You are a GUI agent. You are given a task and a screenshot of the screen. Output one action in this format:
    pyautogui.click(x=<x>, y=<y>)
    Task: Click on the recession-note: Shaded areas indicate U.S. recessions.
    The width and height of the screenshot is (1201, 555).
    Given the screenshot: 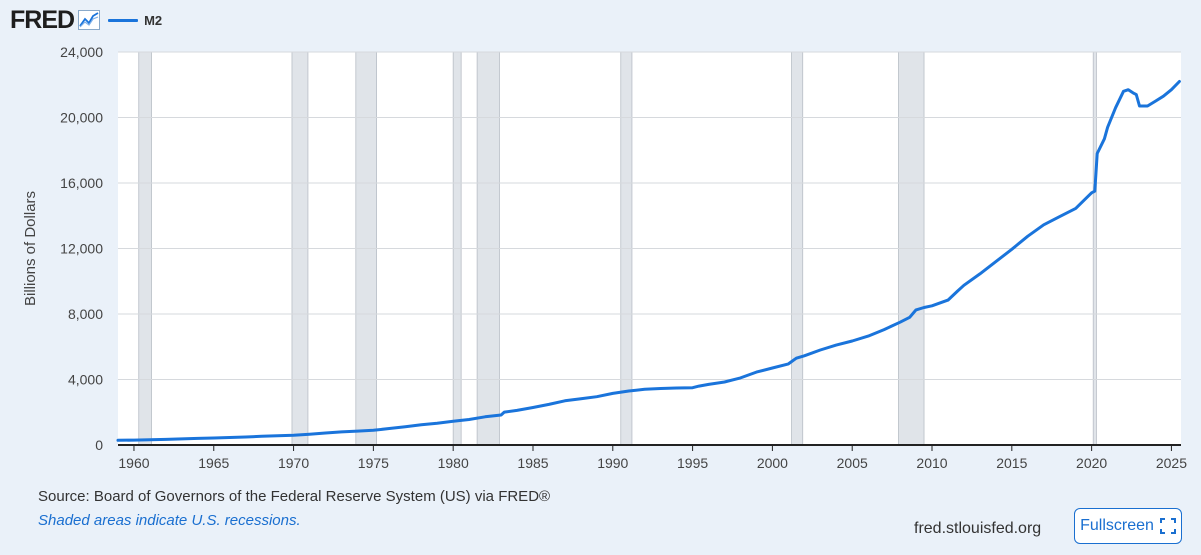 What is the action you would take?
    pyautogui.click(x=169, y=520)
    